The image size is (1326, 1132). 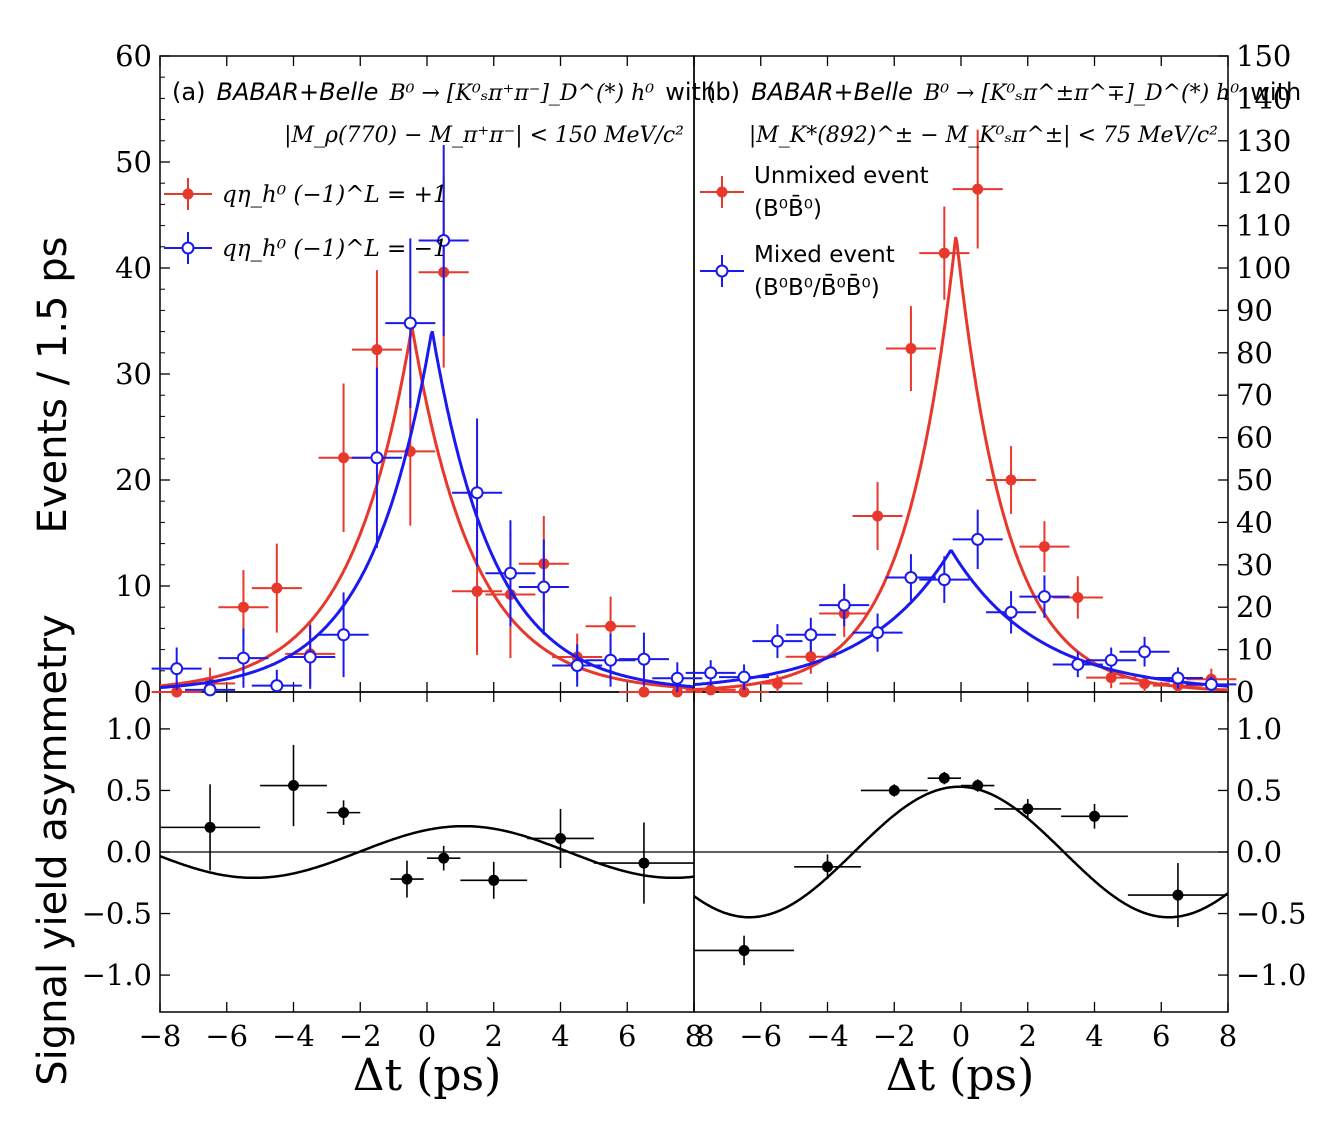 I want to click on x-axis-title-left: Δt (ps), so click(x=427, y=1075).